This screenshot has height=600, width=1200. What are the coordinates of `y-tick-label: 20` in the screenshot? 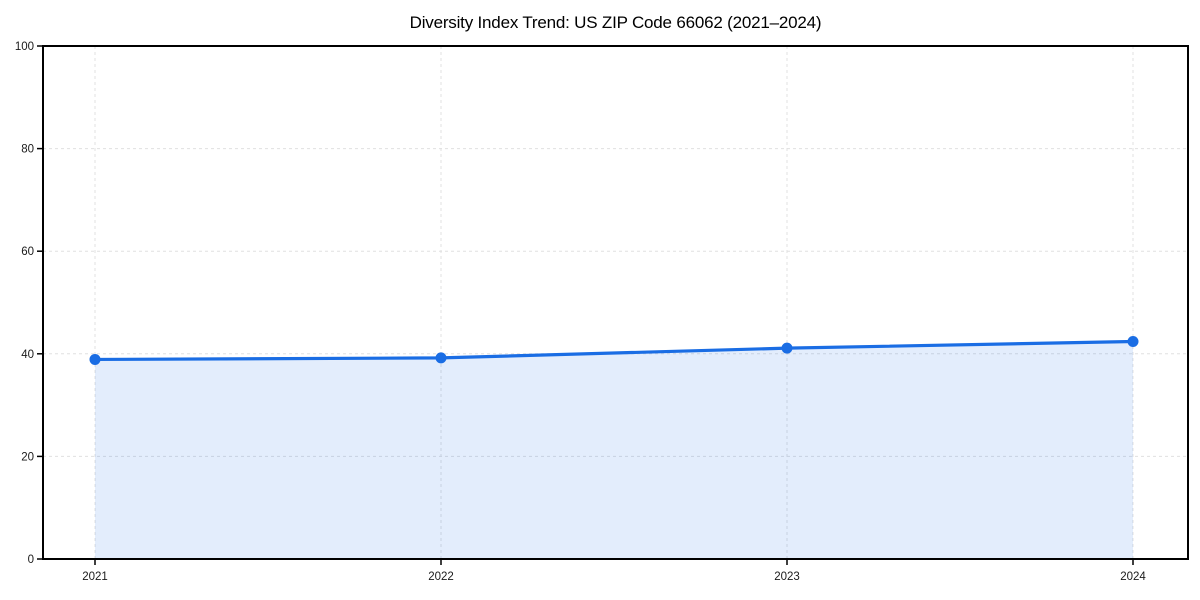 It's located at (27, 457).